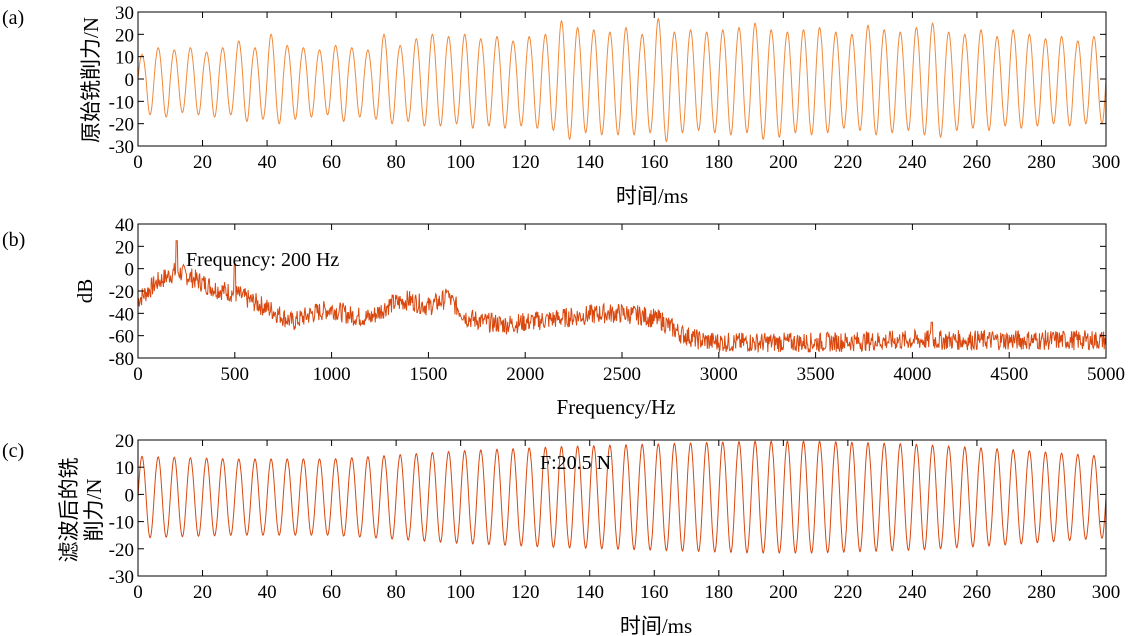 The image size is (1132, 636). Describe the element at coordinates (783, 592) in the screenshot. I see `panel-c-x-tick-label: 200` at that location.